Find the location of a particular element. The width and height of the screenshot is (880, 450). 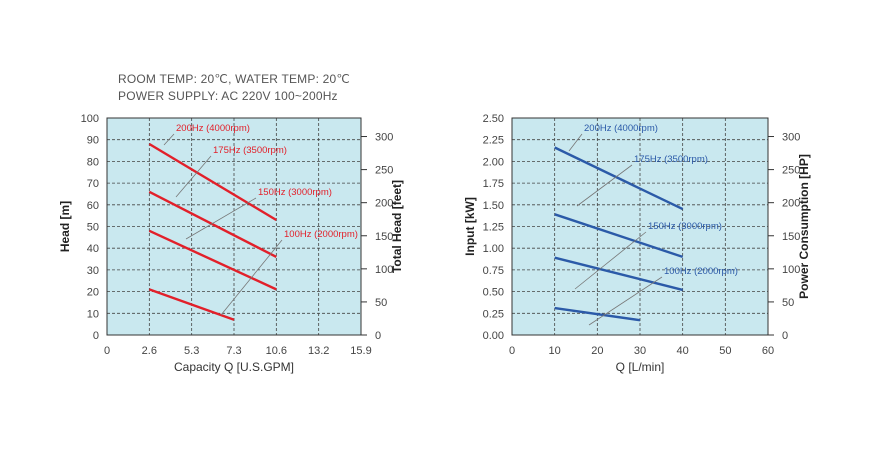

y-tick-label: 1.50 is located at coordinates (493, 206).